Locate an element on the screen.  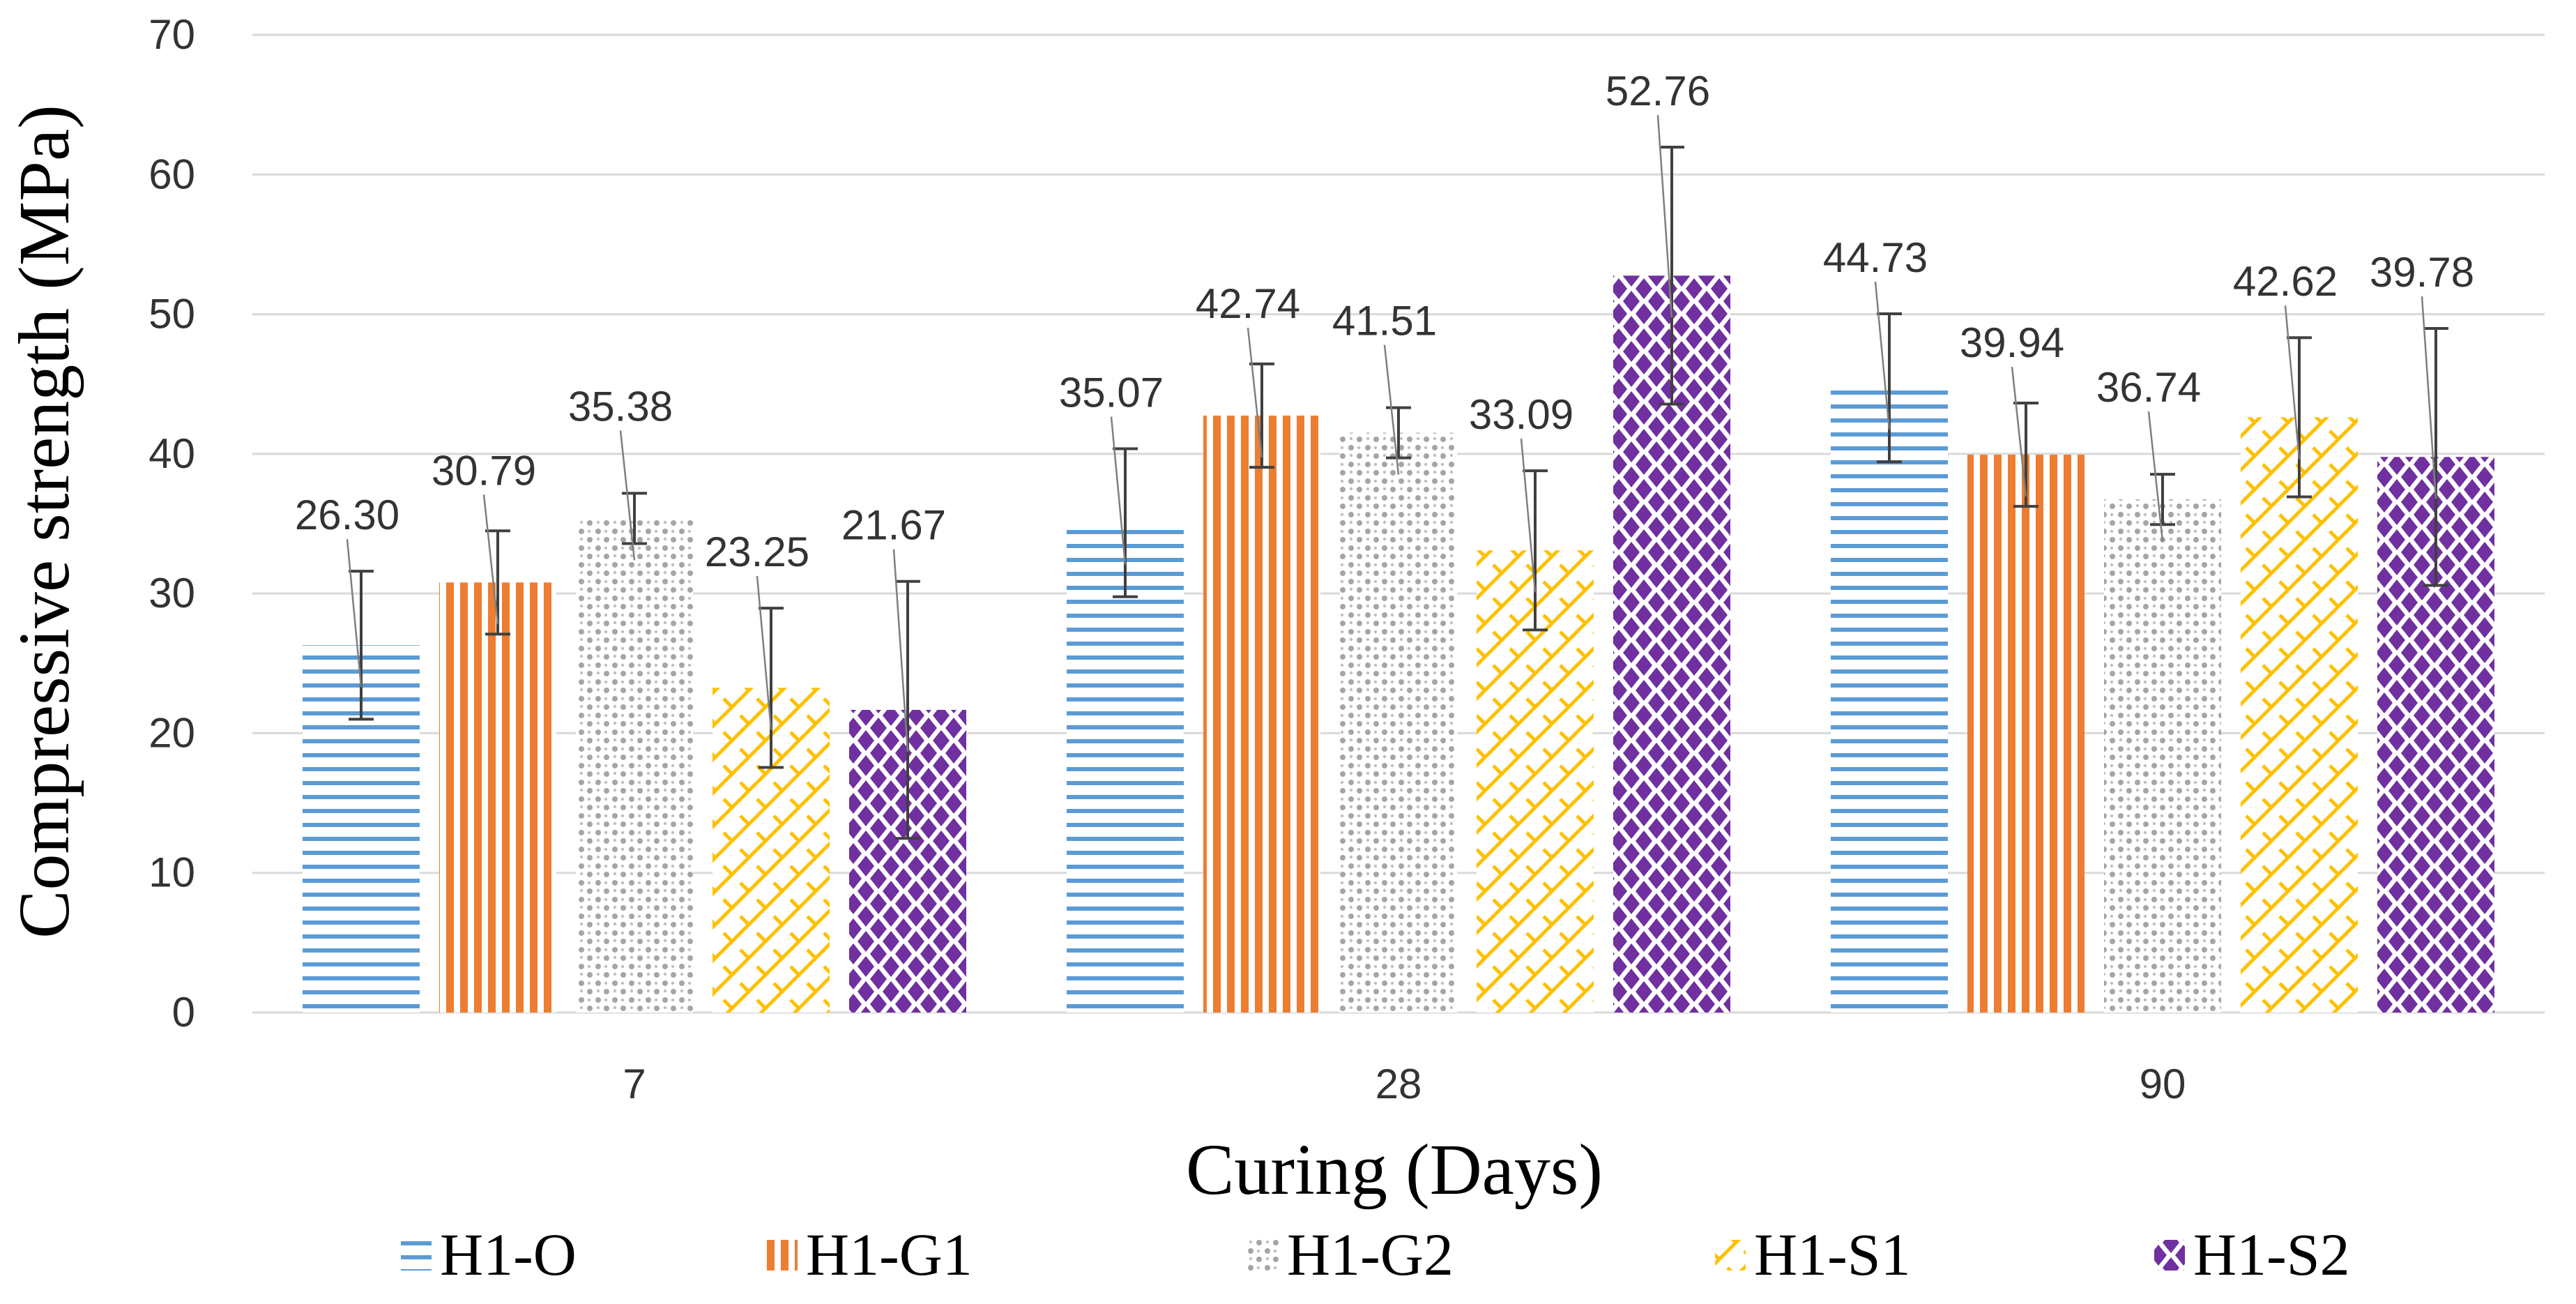
data-label: 39.94 is located at coordinates (2012, 342).